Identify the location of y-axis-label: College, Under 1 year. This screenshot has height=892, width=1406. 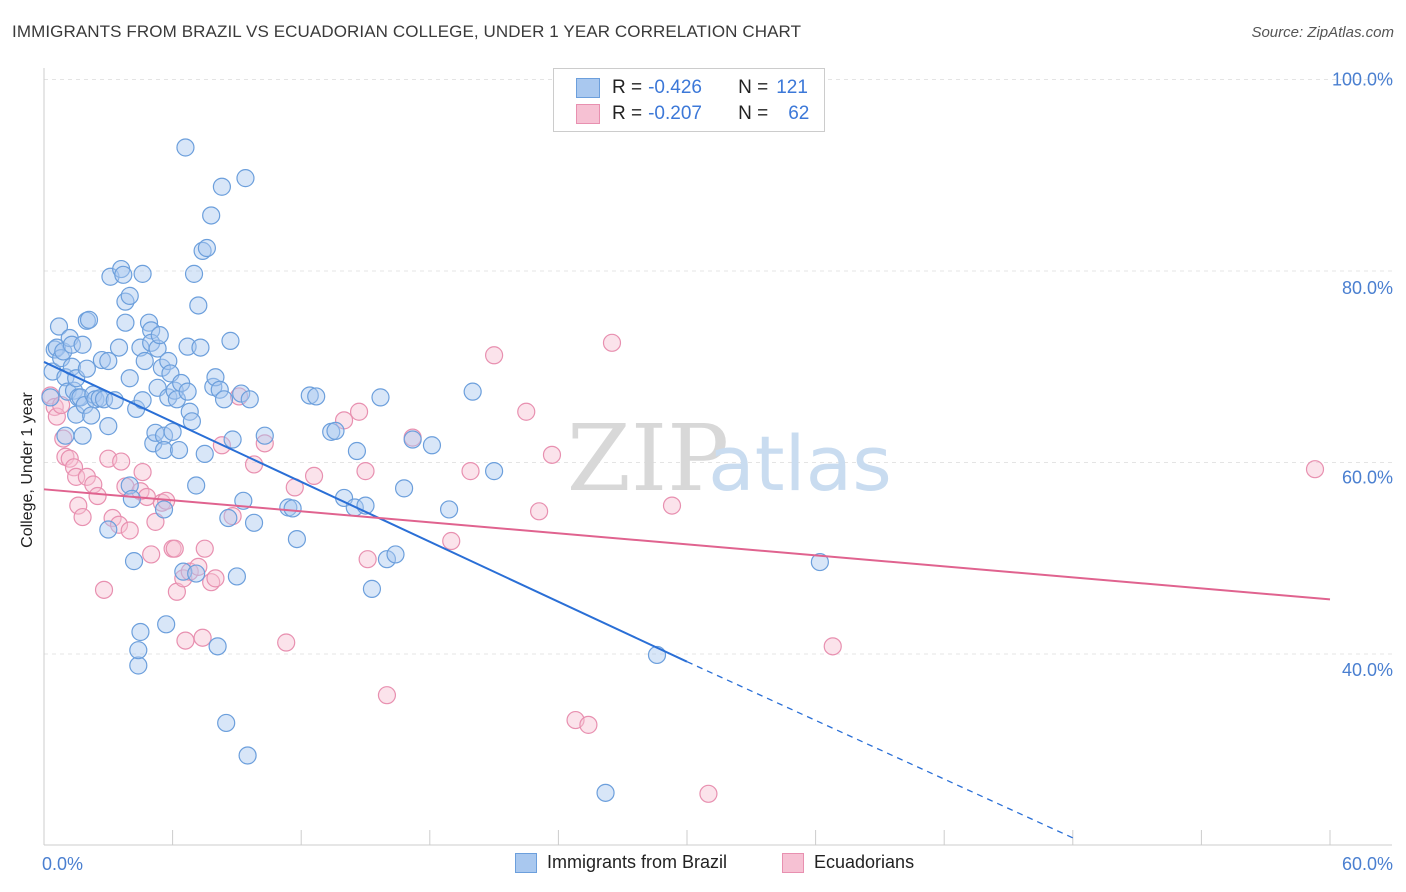
(27, 470).